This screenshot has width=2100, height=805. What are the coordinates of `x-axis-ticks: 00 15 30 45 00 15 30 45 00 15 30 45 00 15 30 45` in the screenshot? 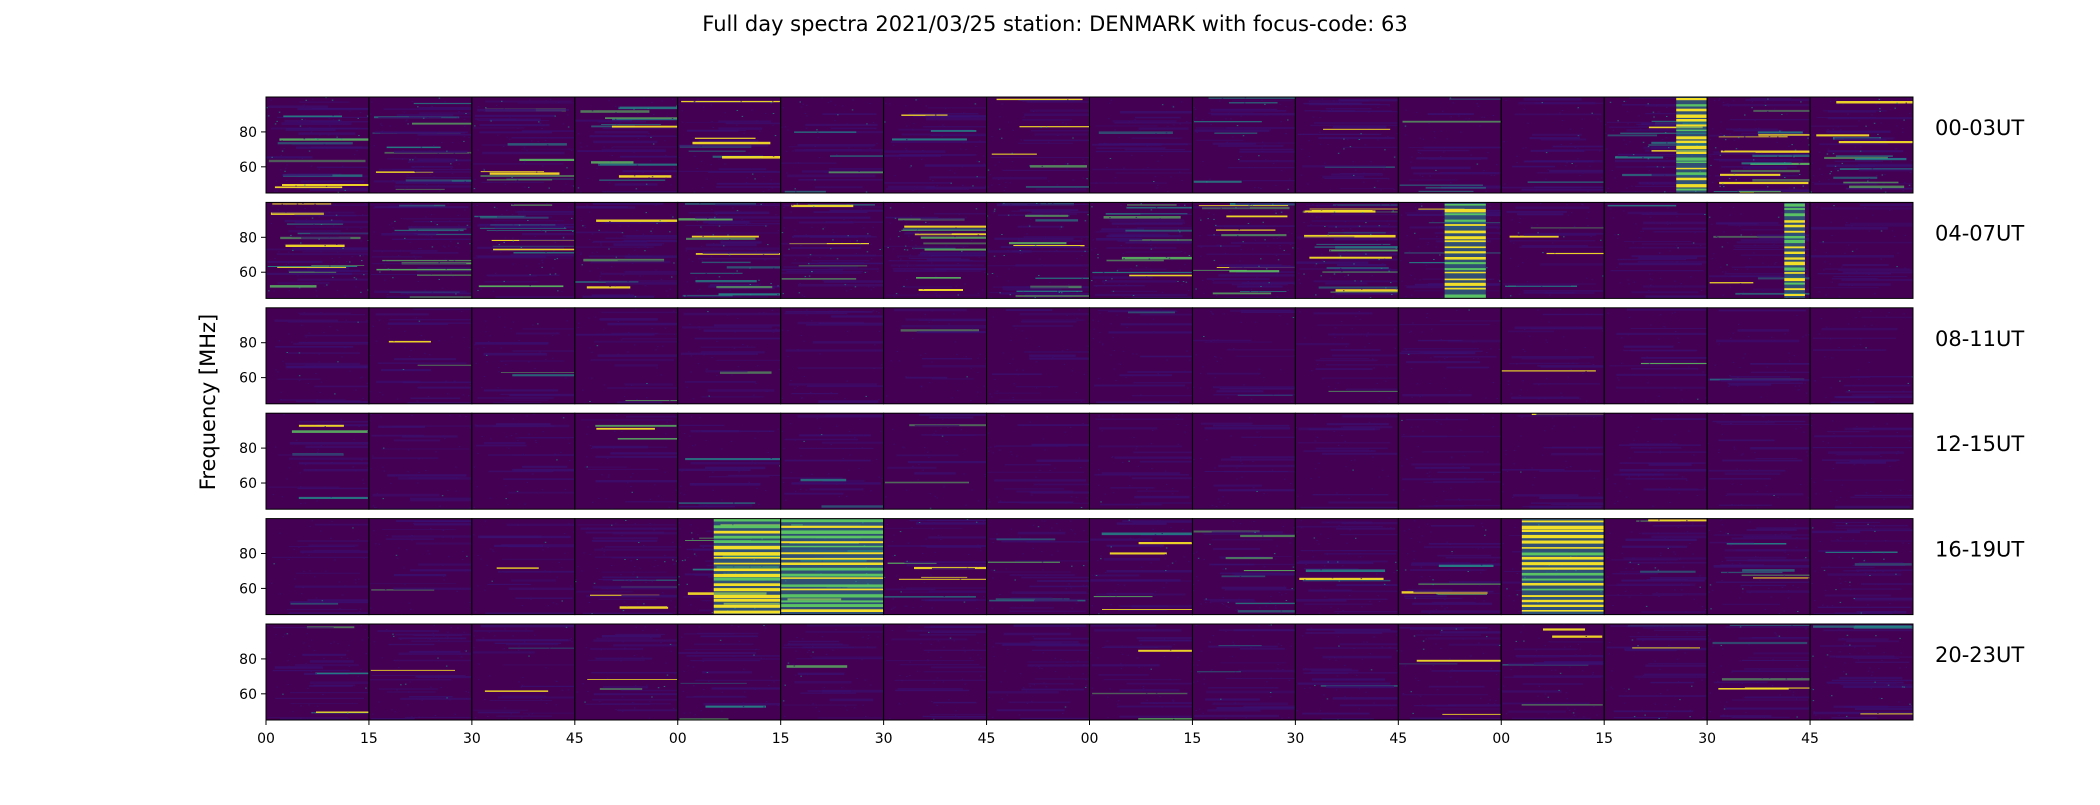 It's located at (1038, 733).